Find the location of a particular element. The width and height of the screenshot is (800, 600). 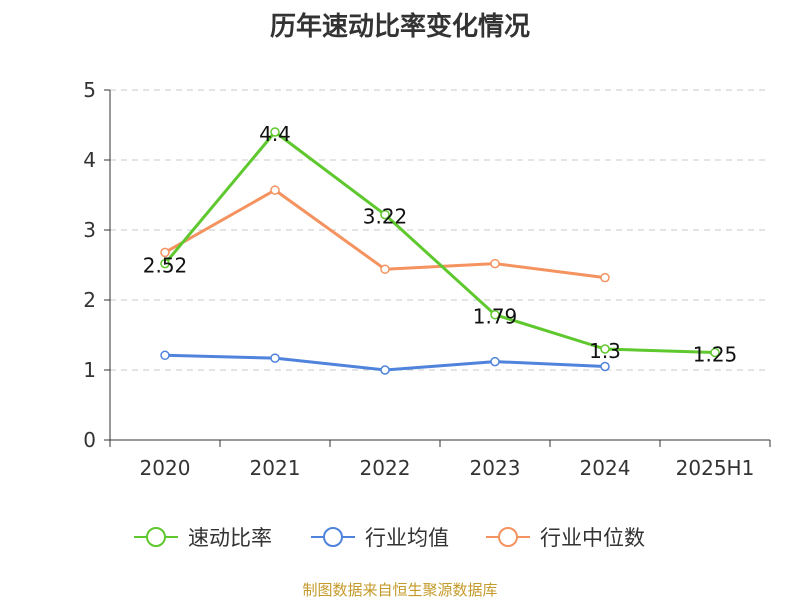

data-label: 1.3 is located at coordinates (605, 351).